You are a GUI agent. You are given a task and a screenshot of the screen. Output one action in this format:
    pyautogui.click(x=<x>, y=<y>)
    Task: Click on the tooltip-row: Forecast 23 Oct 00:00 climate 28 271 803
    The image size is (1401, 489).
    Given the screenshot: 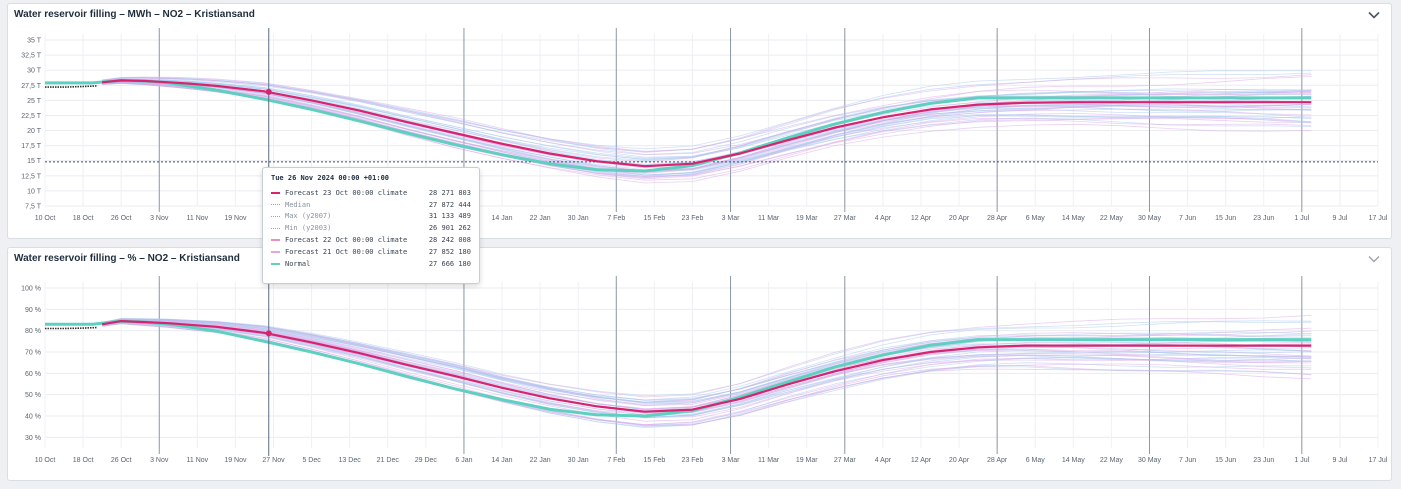 What is the action you would take?
    pyautogui.click(x=371, y=193)
    